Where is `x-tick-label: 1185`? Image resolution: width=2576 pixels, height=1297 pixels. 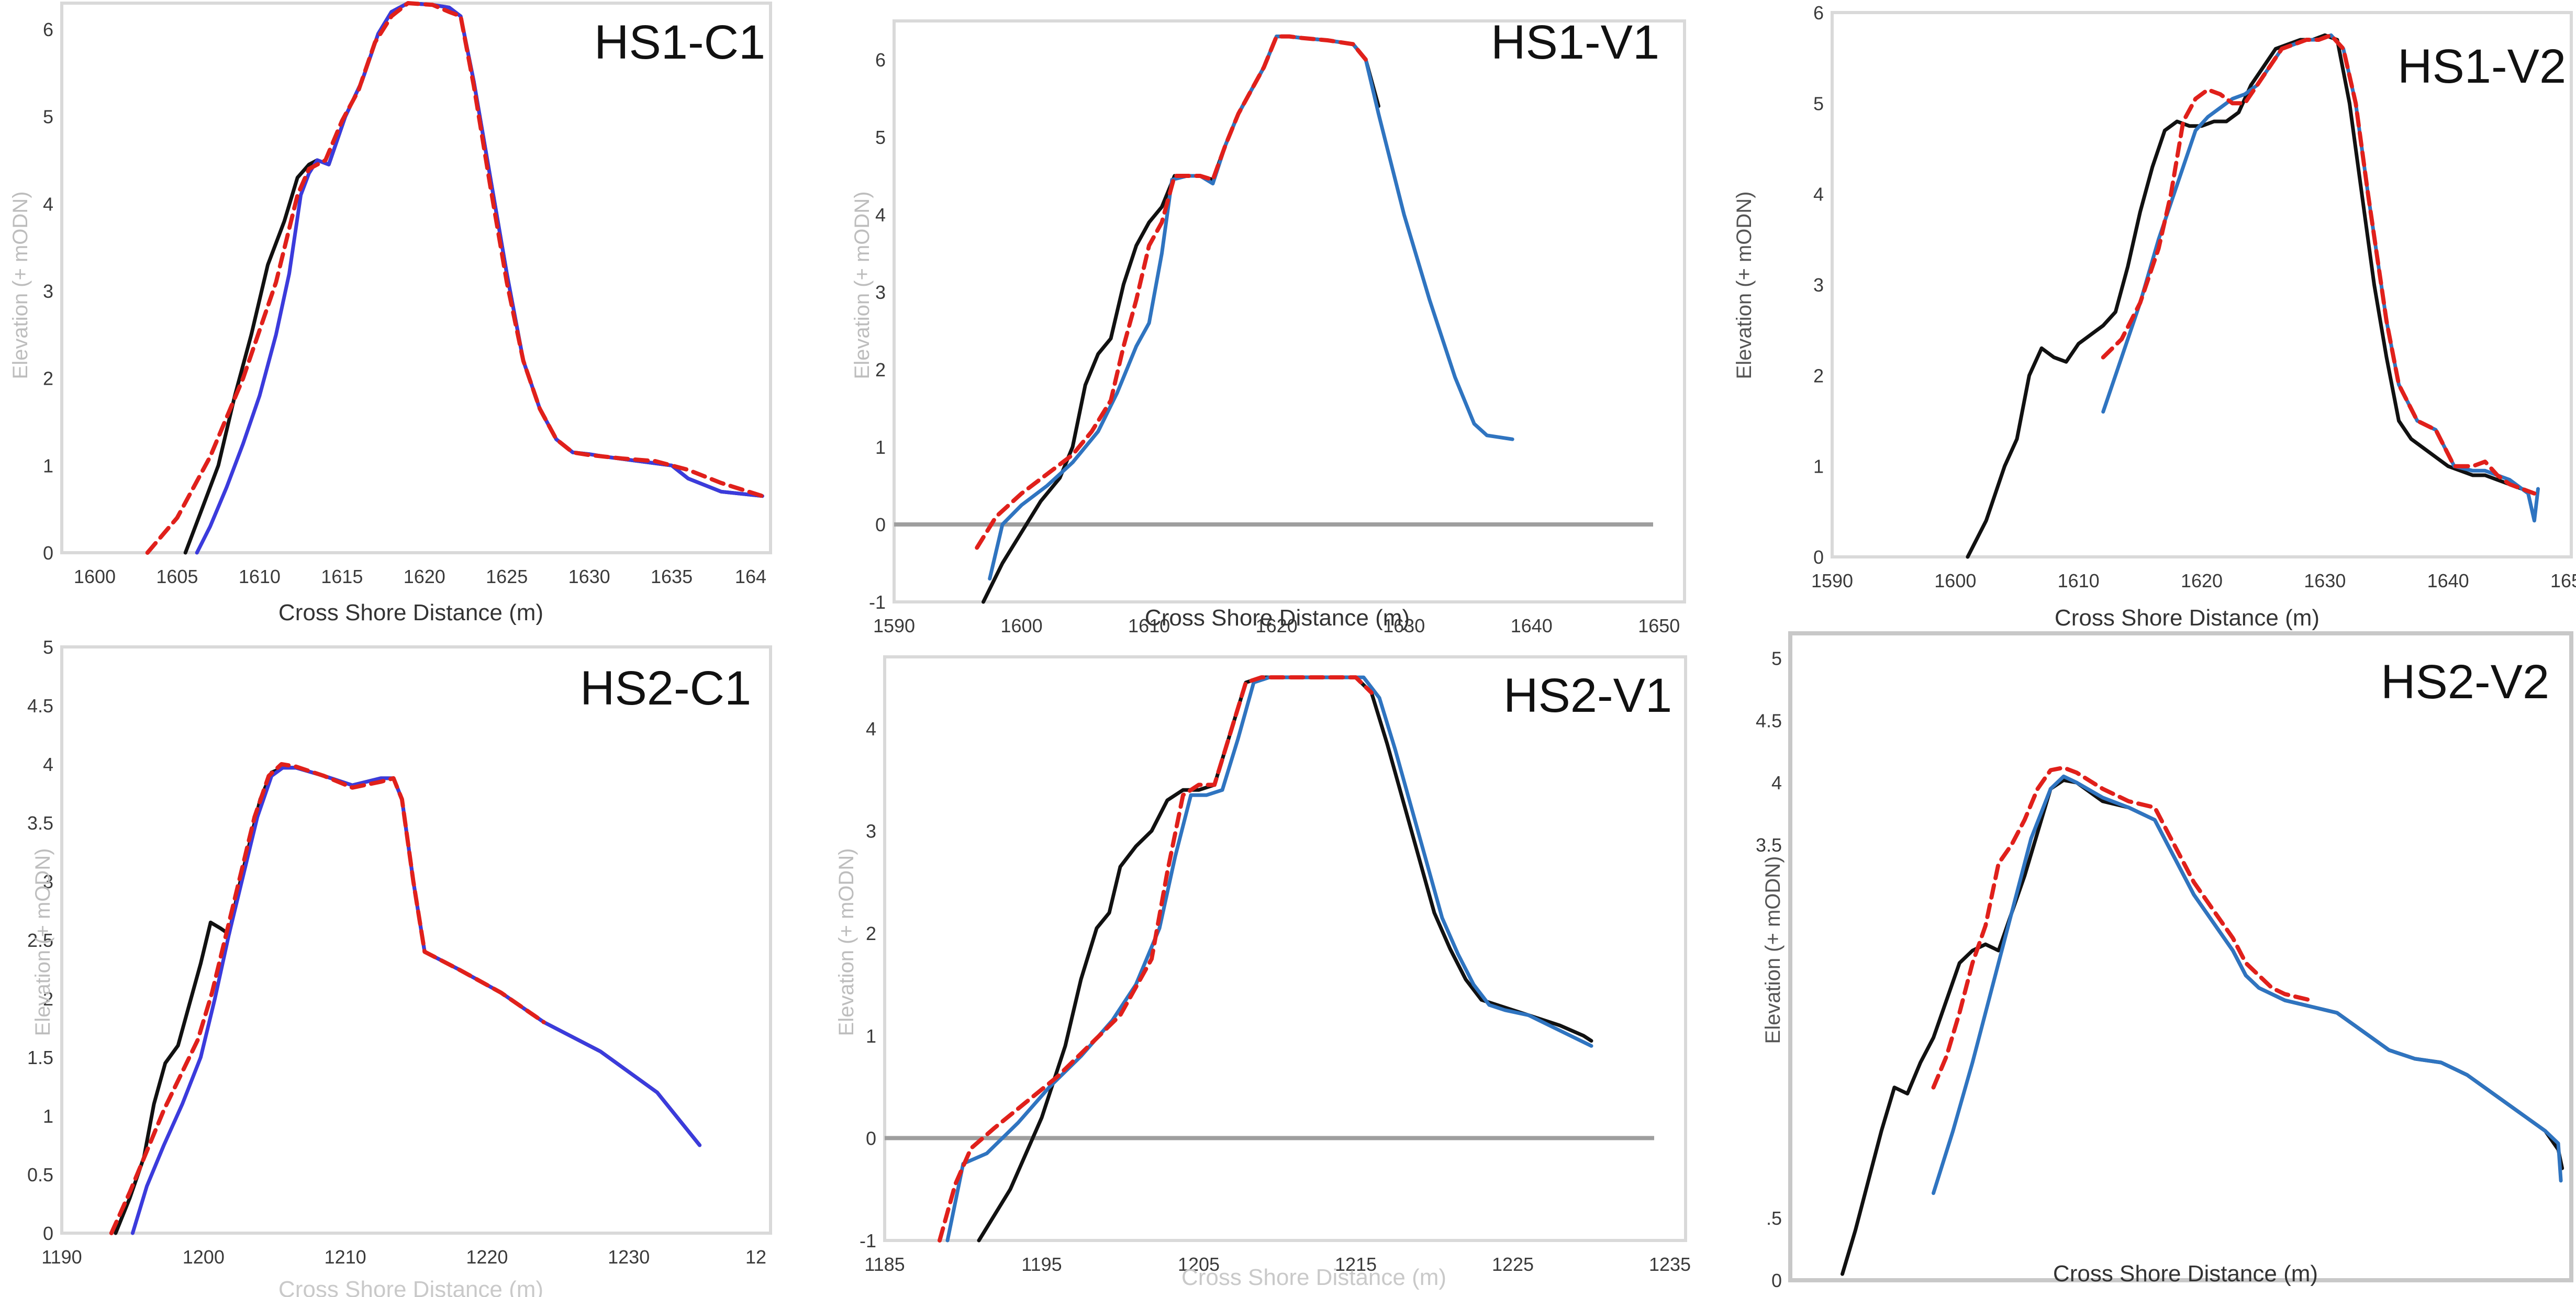 x-tick-label: 1185 is located at coordinates (884, 1264).